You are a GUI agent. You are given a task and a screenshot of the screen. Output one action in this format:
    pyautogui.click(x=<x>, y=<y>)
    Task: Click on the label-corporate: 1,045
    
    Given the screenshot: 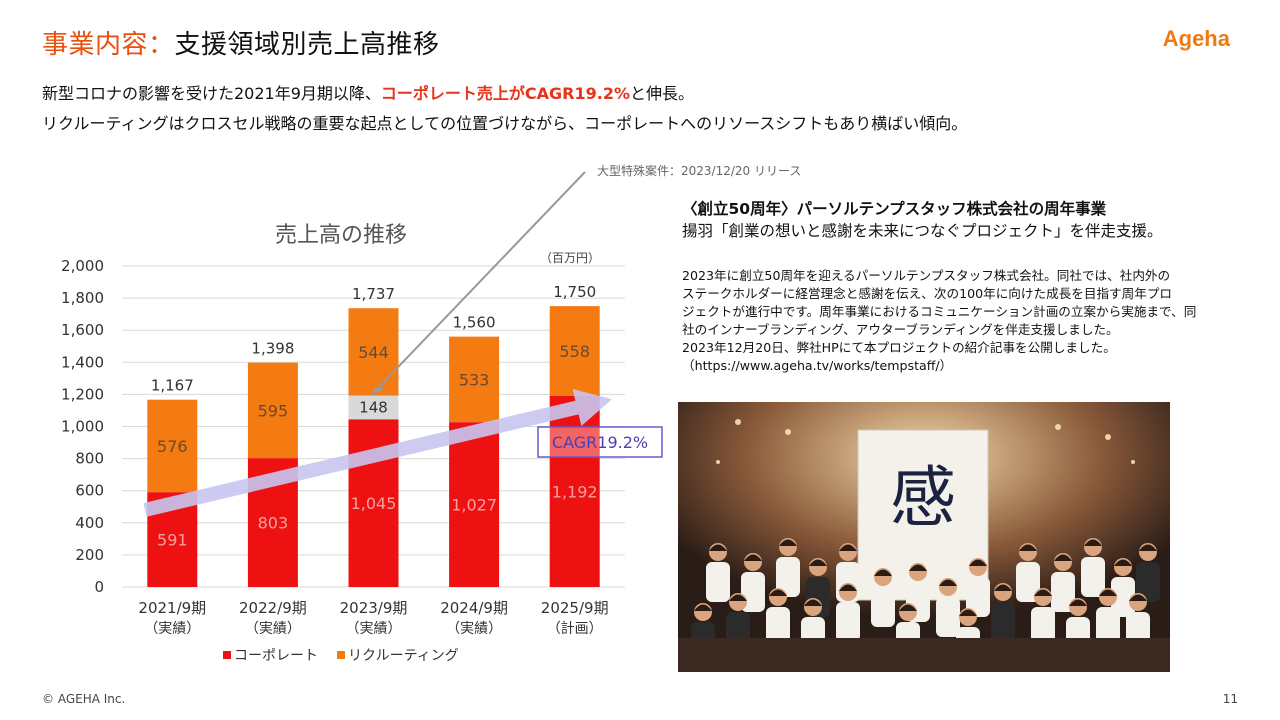 What is the action you would take?
    pyautogui.click(x=374, y=503)
    